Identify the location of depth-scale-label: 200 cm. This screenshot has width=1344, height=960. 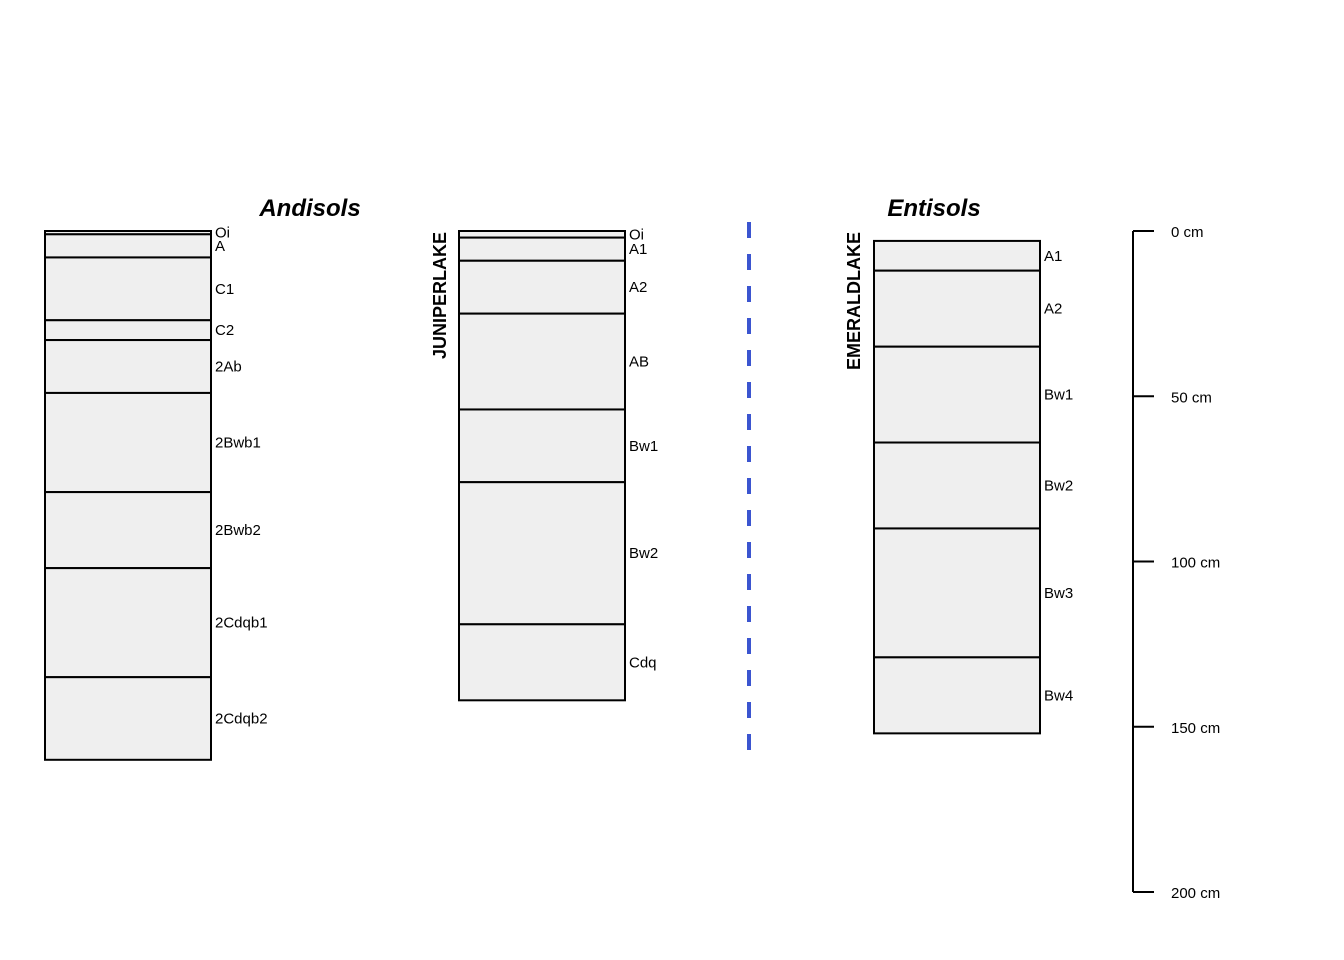
(1195, 893).